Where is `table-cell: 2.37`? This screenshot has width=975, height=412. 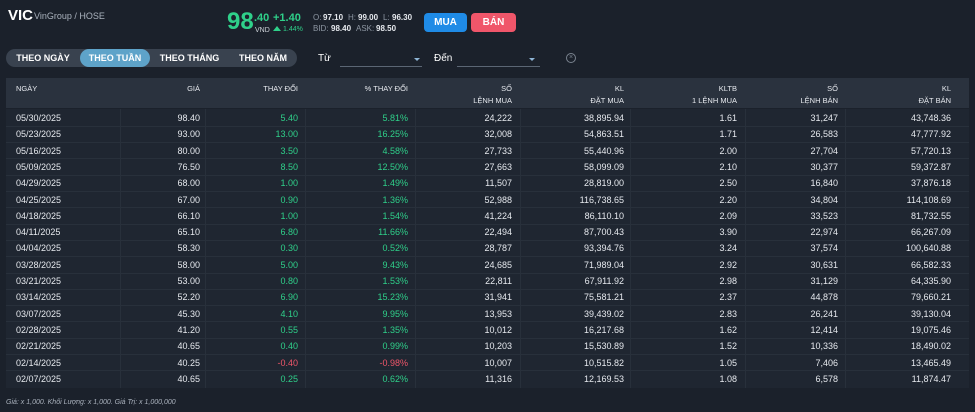
table-cell: 2.37 is located at coordinates (728, 297).